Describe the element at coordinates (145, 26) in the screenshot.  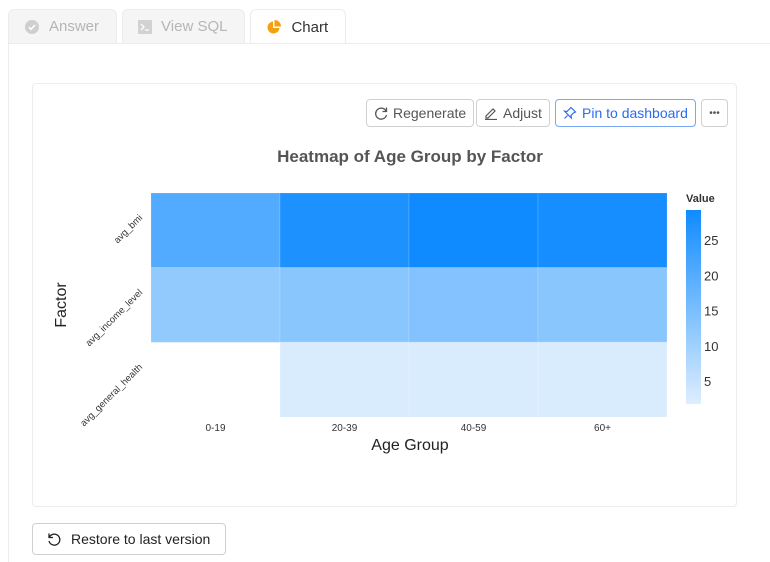
I see `terminal-icon` at that location.